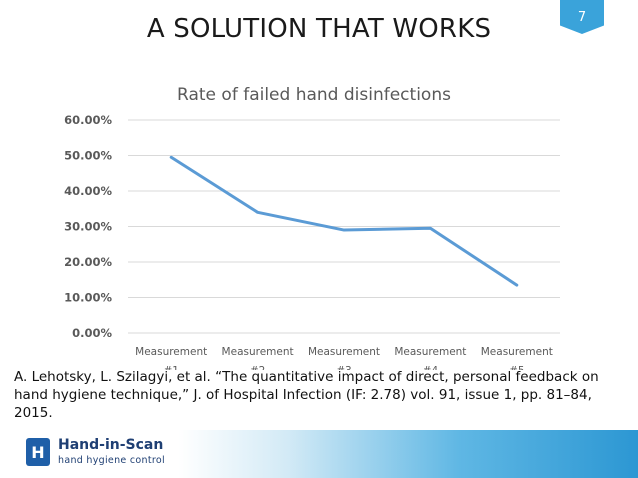 The height and width of the screenshot is (478, 638). What do you see at coordinates (319, 454) in the screenshot?
I see `footer-bar` at bounding box center [319, 454].